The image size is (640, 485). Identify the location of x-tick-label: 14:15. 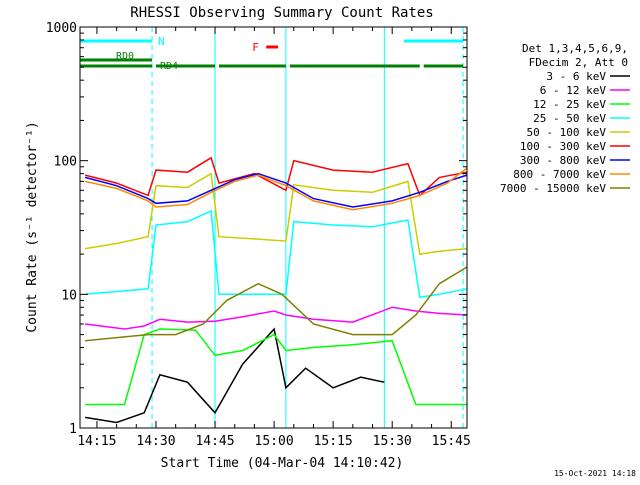
(96, 441).